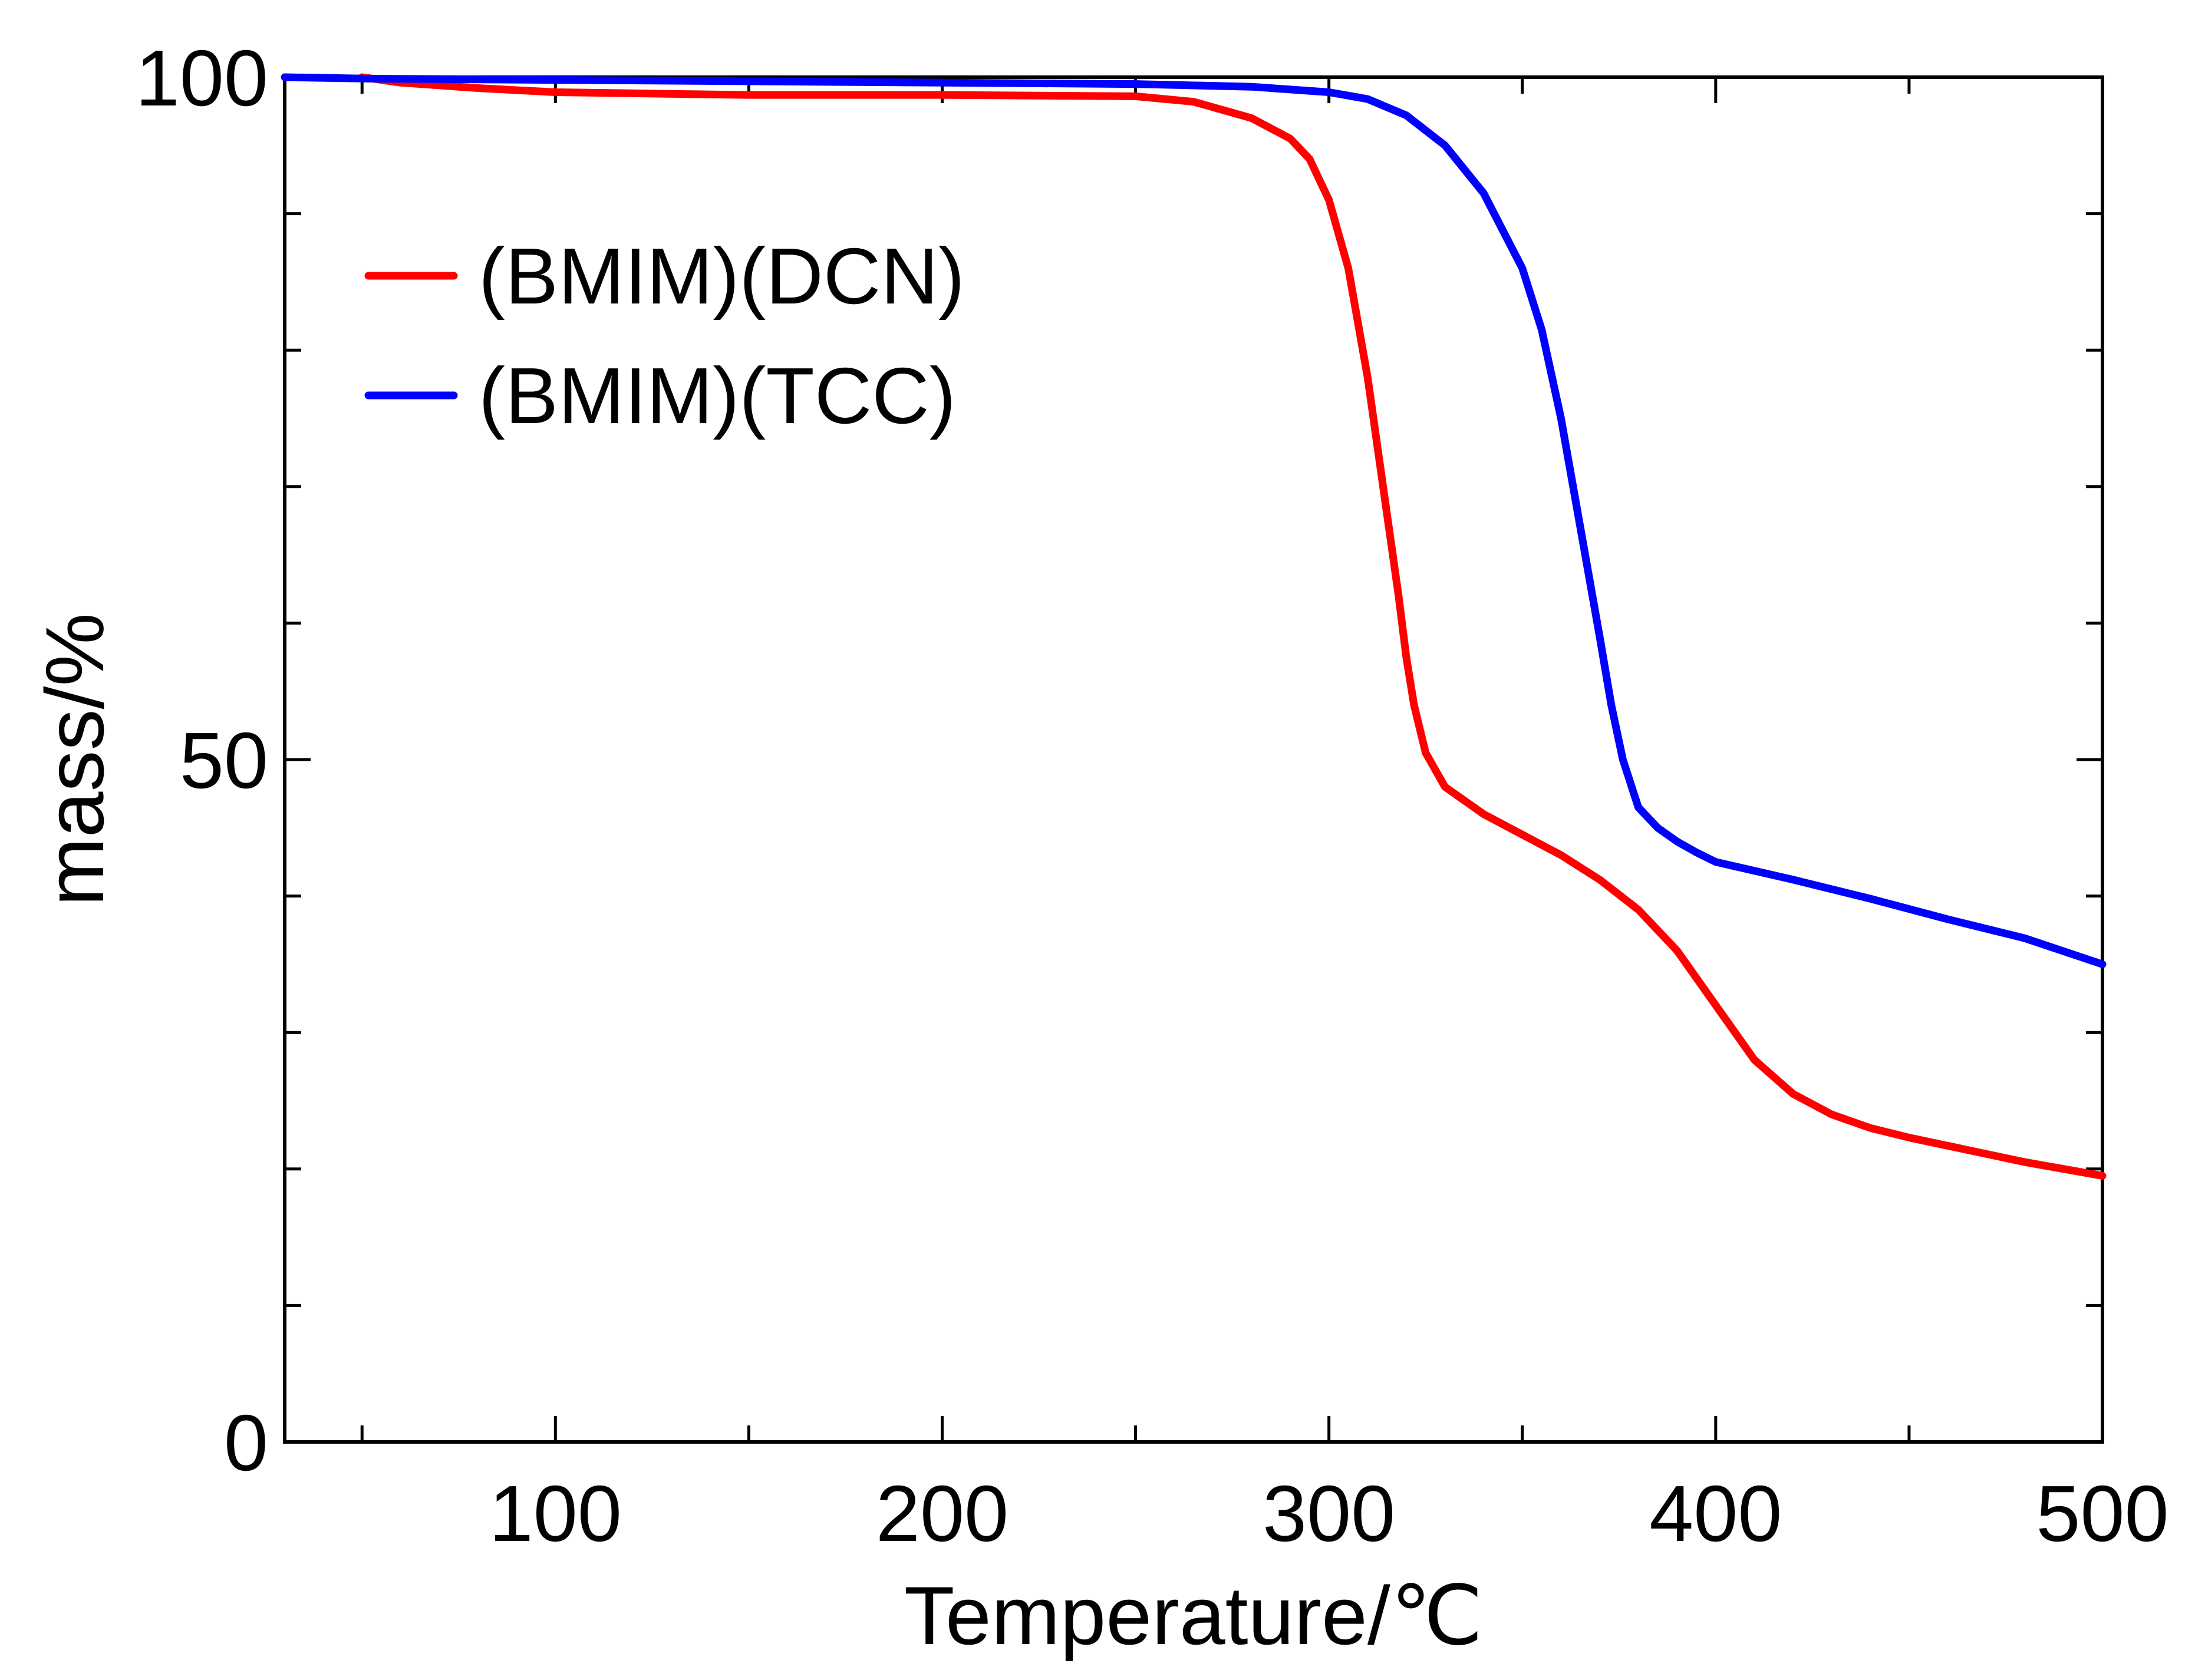 The width and height of the screenshot is (2195, 1680). Describe the element at coordinates (717, 395) in the screenshot. I see `legend-label-tcc: (BMIM)(TCC)` at that location.